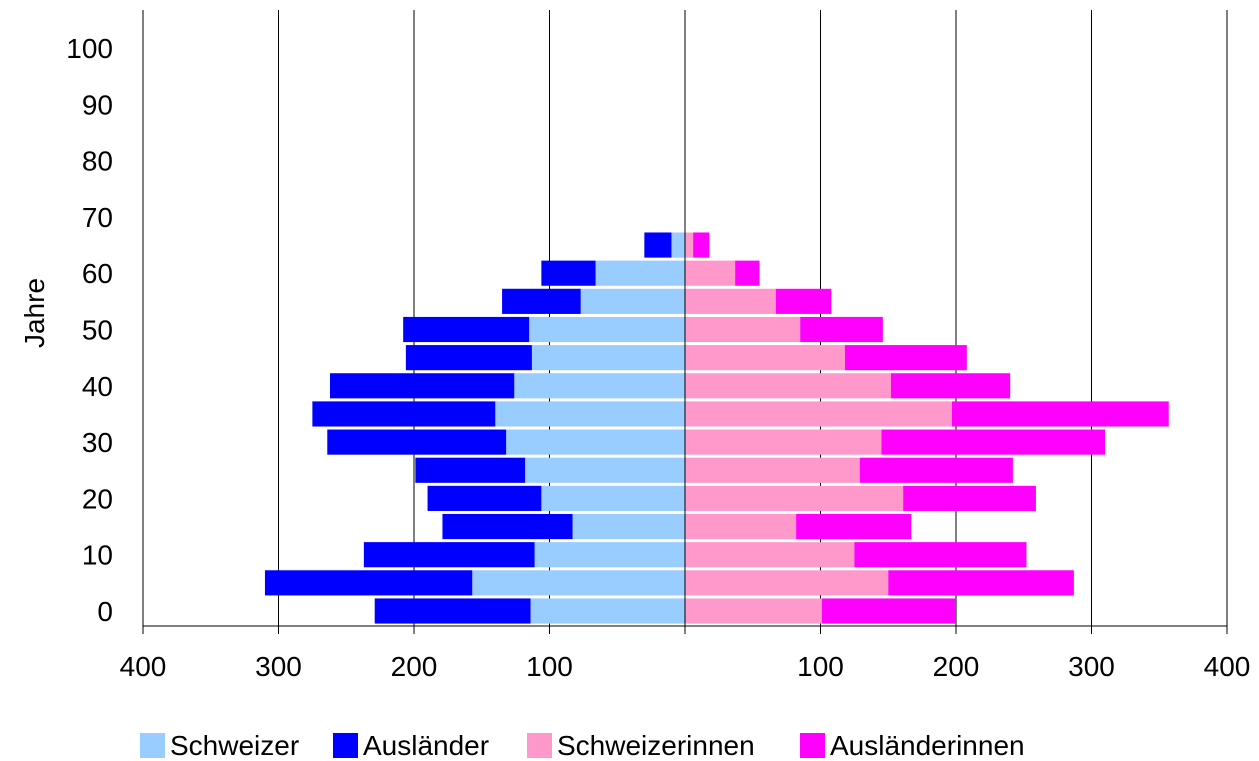 This screenshot has width=1259, height=761. I want to click on legend-label-auslnderinnen: Ausländerinnen, so click(927, 745).